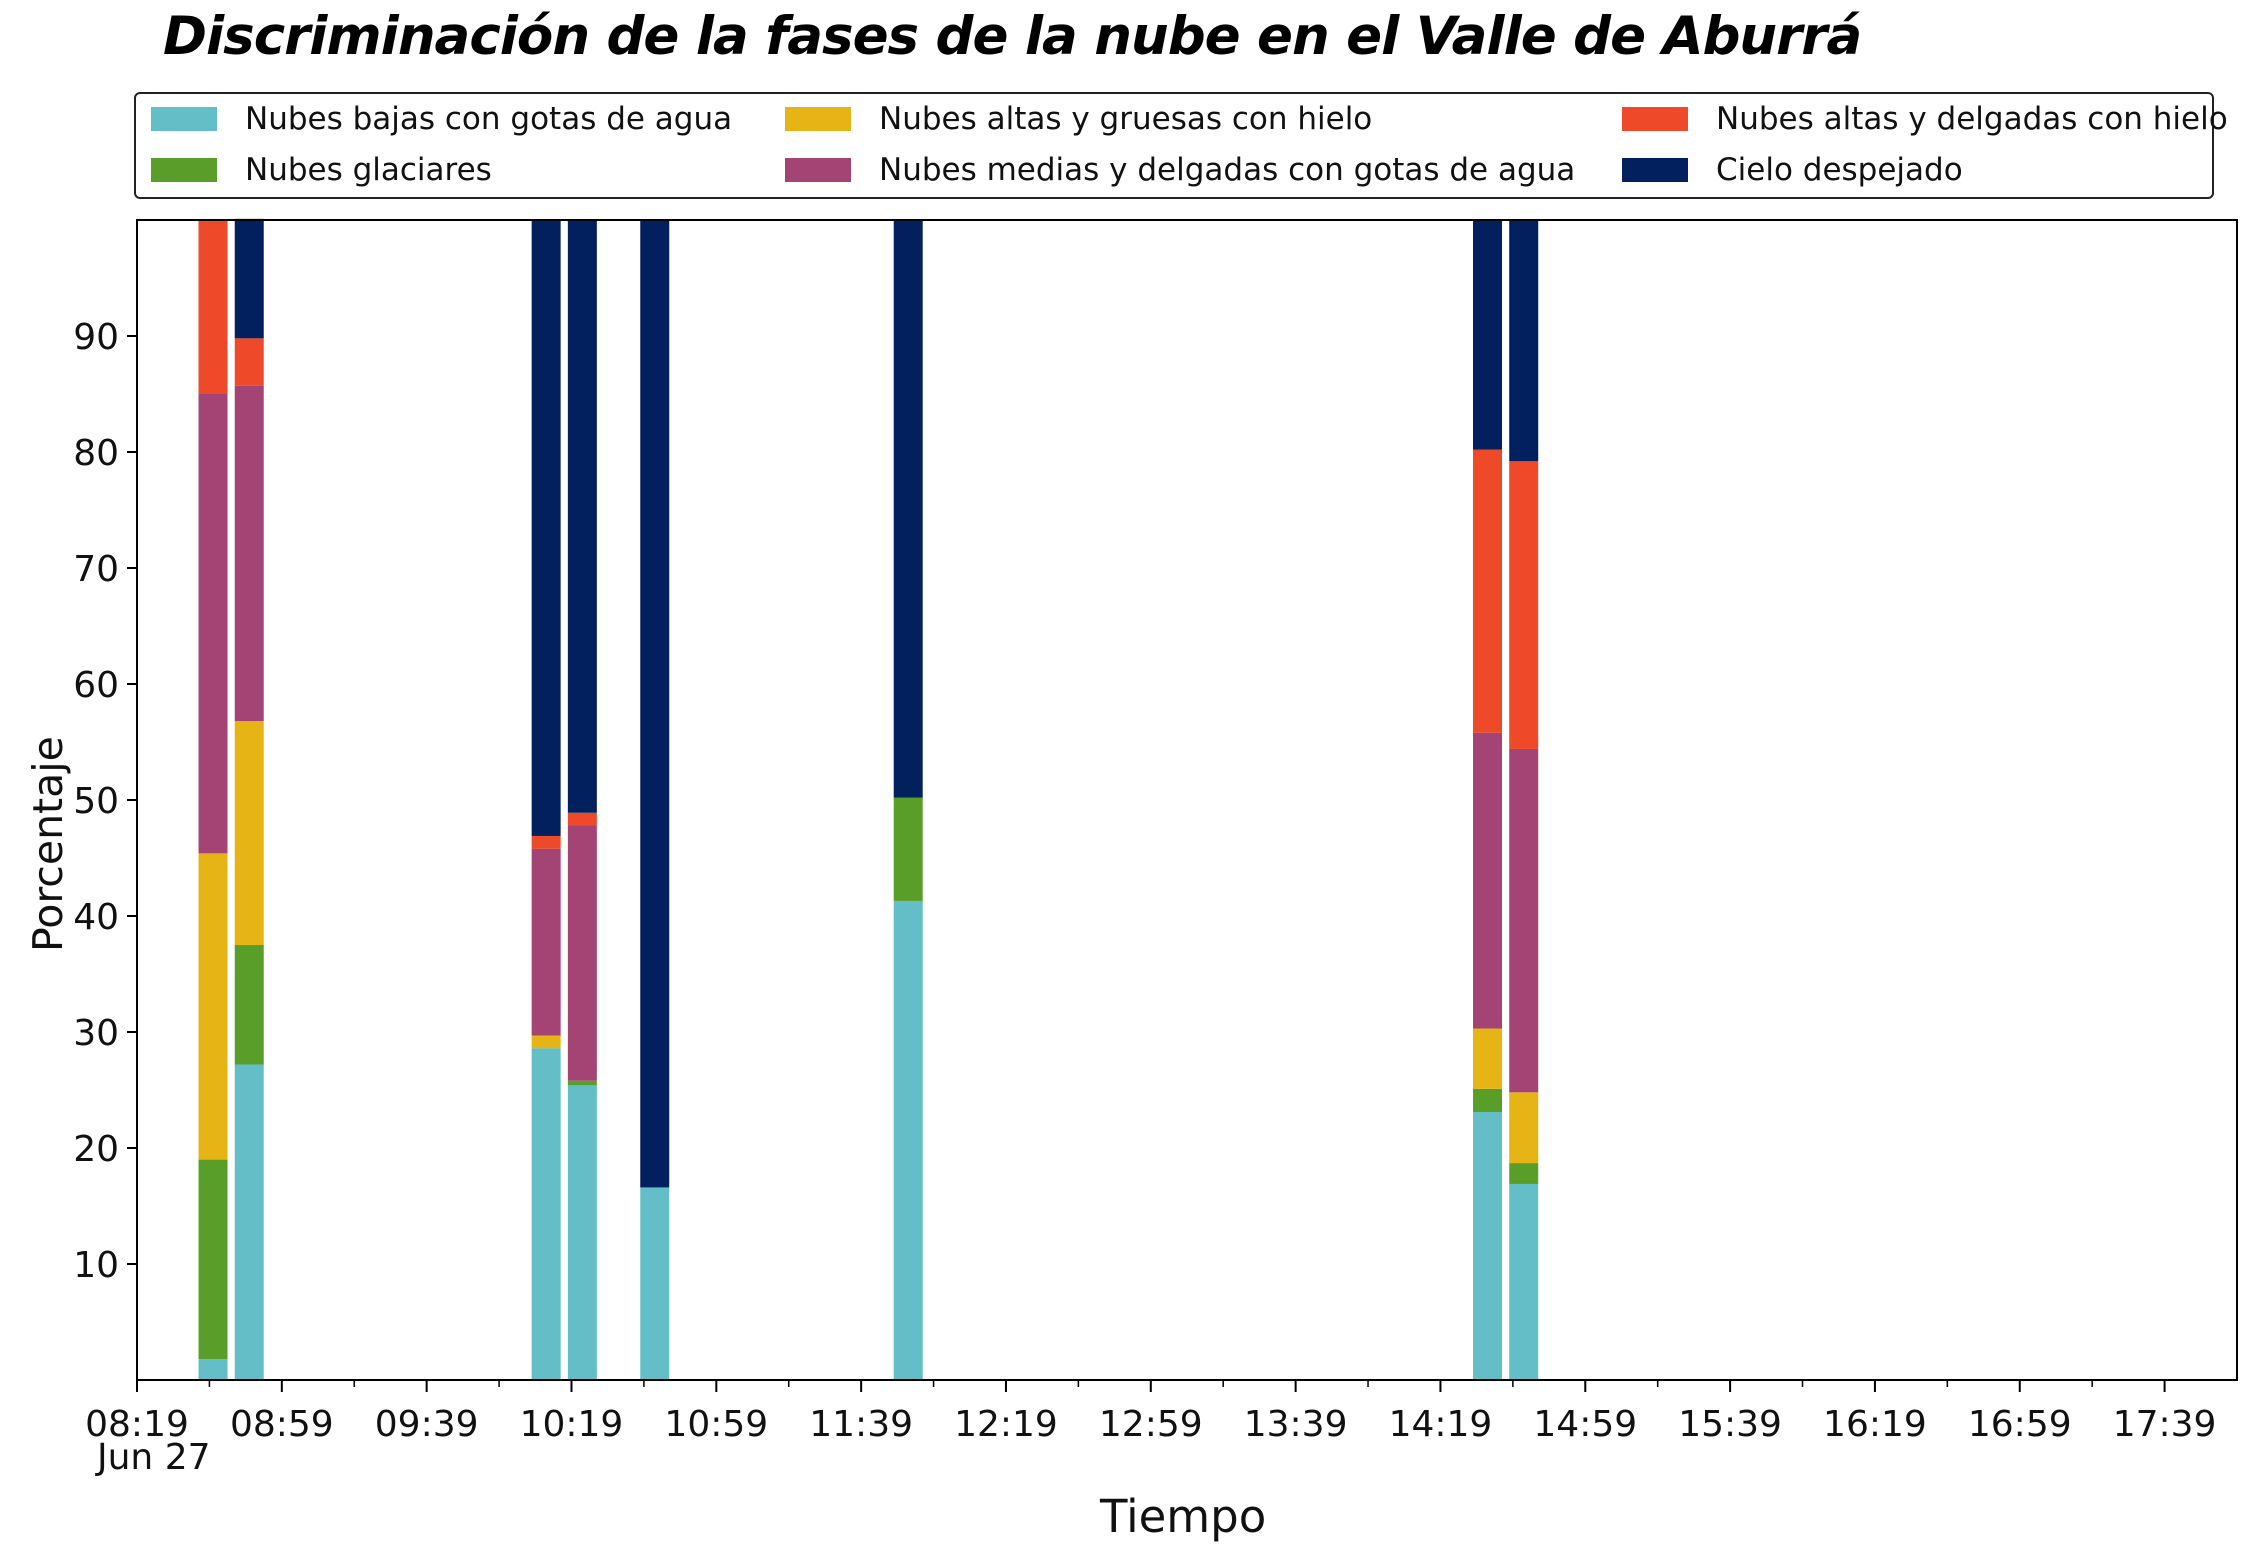 The image size is (2244, 1559). I want to click on legend-item: Cielo despejado, so click(1792, 170).